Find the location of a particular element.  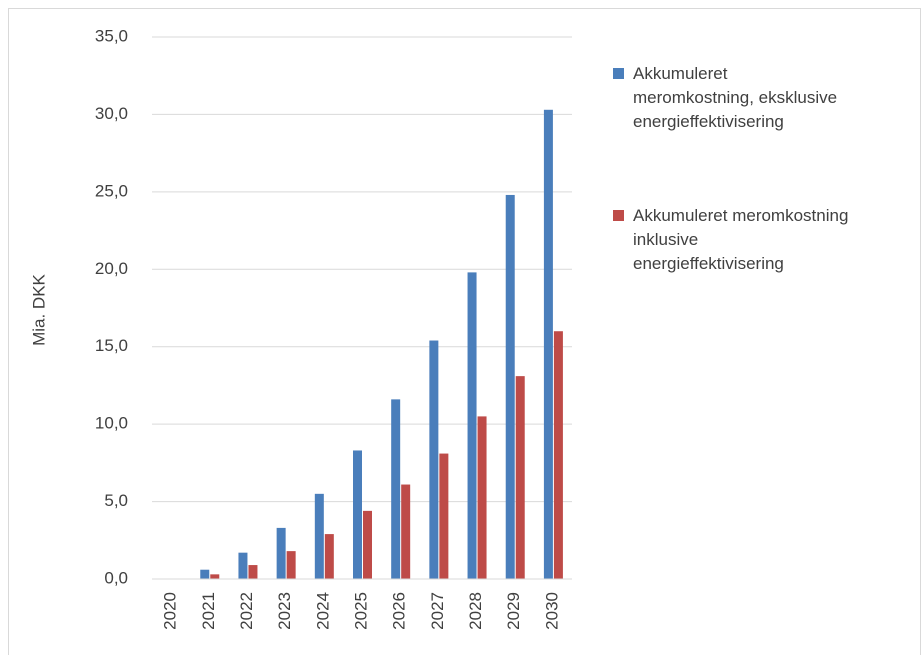

y-tick-label: 20,0 is located at coordinates (111, 268).